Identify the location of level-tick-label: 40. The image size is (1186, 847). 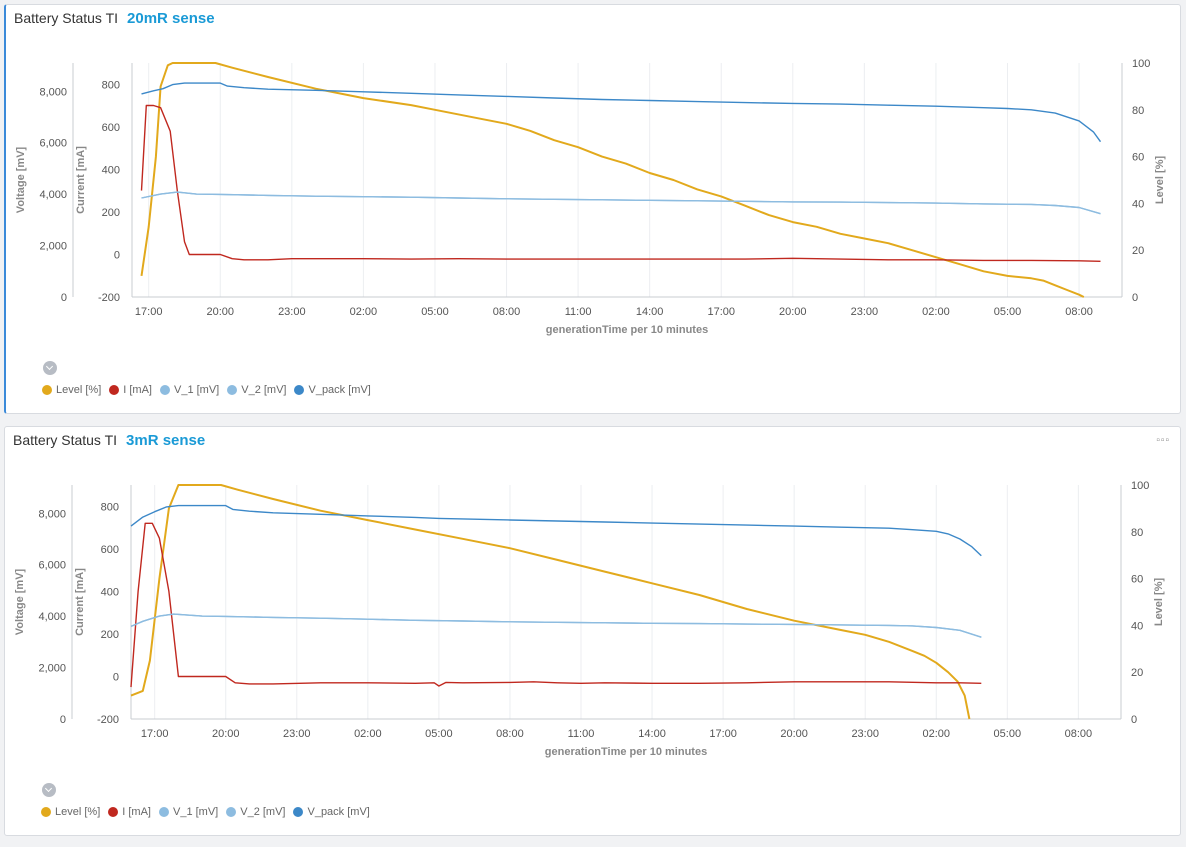
(1138, 204).